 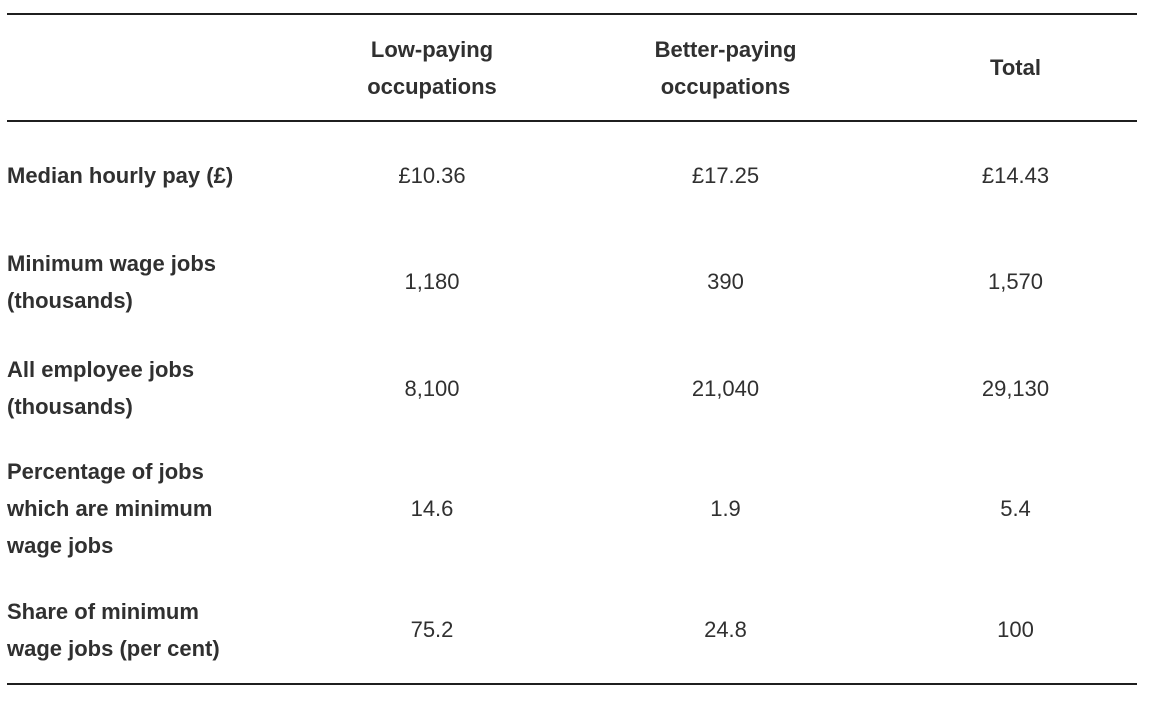 What do you see at coordinates (432, 508) in the screenshot?
I see `cell-percentage-minimum-wage-low-paying: 14.6` at bounding box center [432, 508].